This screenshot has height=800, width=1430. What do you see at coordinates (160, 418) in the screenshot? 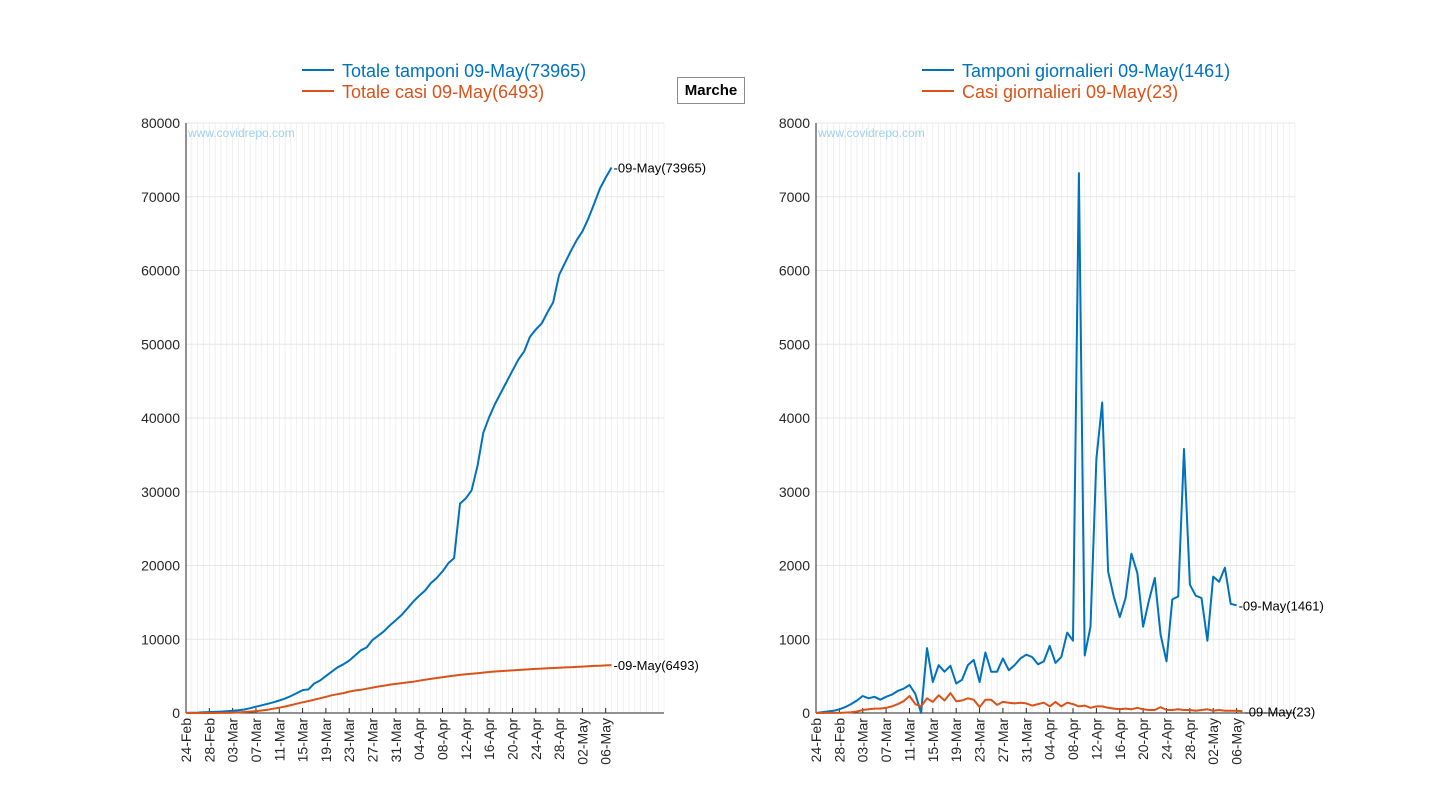
I see `y-tick-label: 40000` at bounding box center [160, 418].